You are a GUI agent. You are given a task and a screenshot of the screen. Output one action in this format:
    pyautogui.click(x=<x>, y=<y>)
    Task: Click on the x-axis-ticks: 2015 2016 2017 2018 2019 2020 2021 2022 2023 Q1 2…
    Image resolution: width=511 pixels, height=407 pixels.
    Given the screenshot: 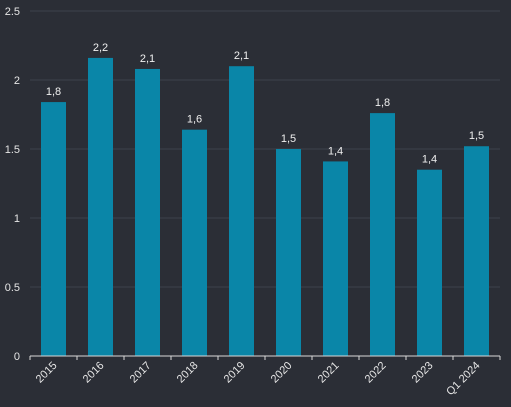 What is the action you would take?
    pyautogui.click(x=265, y=377)
    